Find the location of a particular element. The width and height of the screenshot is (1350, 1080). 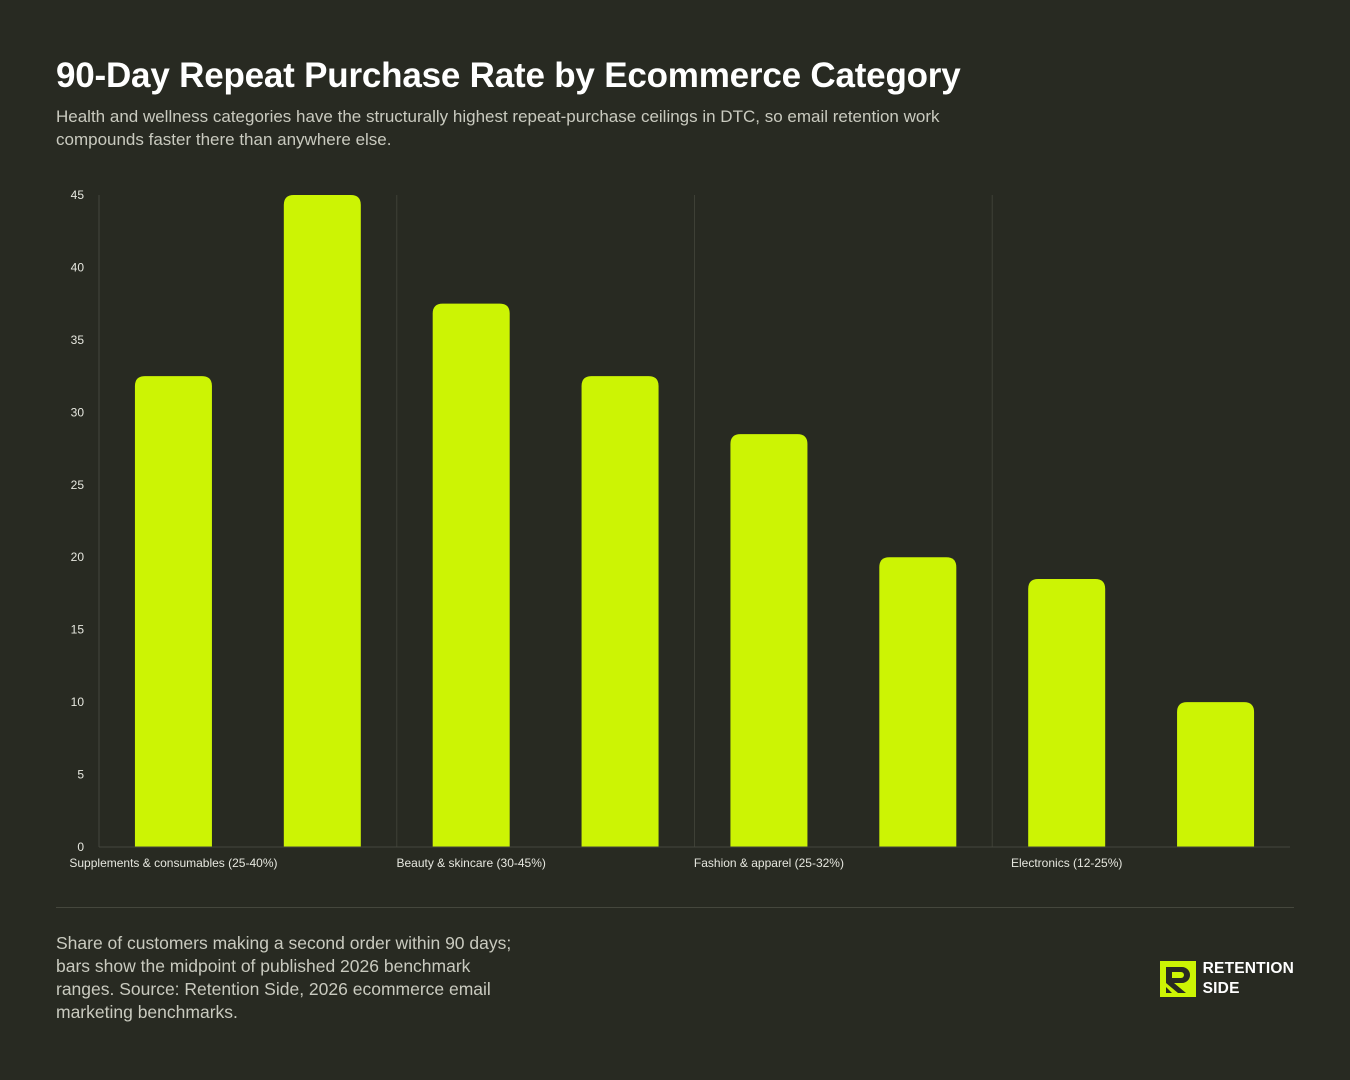

x-tick-label: Fashion & apparel (25-32%) is located at coordinates (769, 863).